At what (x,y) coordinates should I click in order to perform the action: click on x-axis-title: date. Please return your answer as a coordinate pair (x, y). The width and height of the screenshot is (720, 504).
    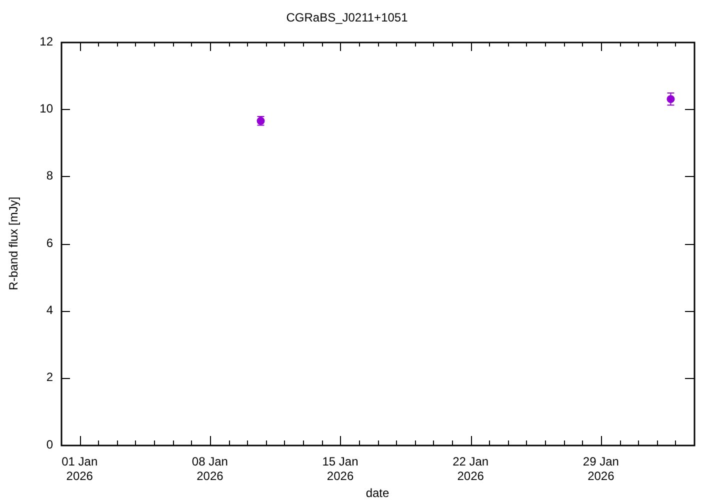
    Looking at the image, I should click on (378, 493).